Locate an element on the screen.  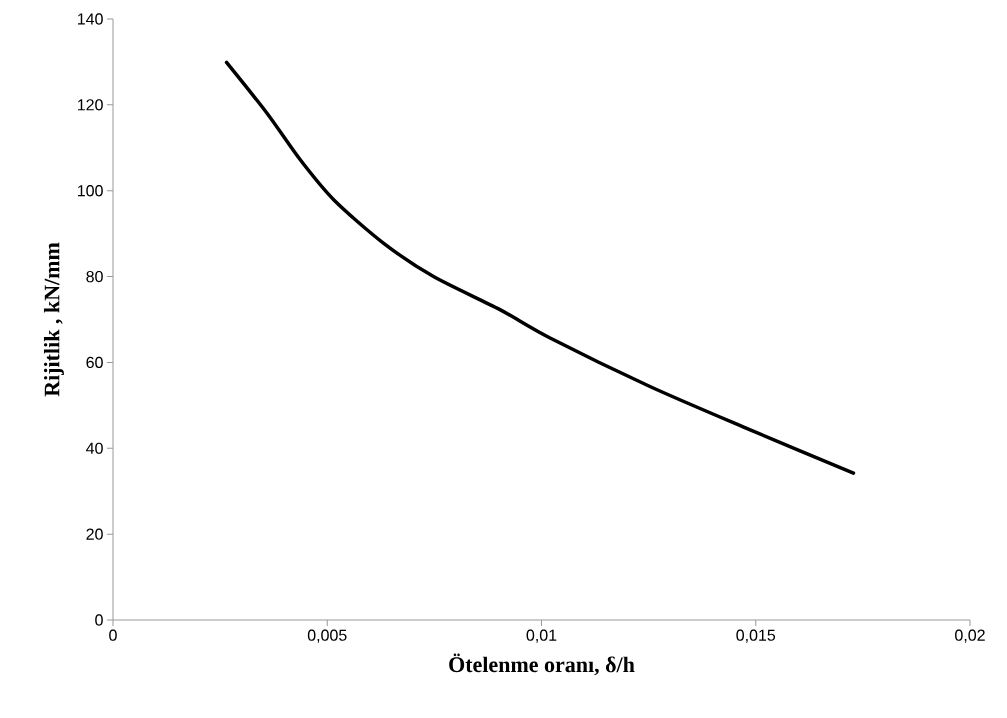
x-tick-label: 0,005 is located at coordinates (327, 636).